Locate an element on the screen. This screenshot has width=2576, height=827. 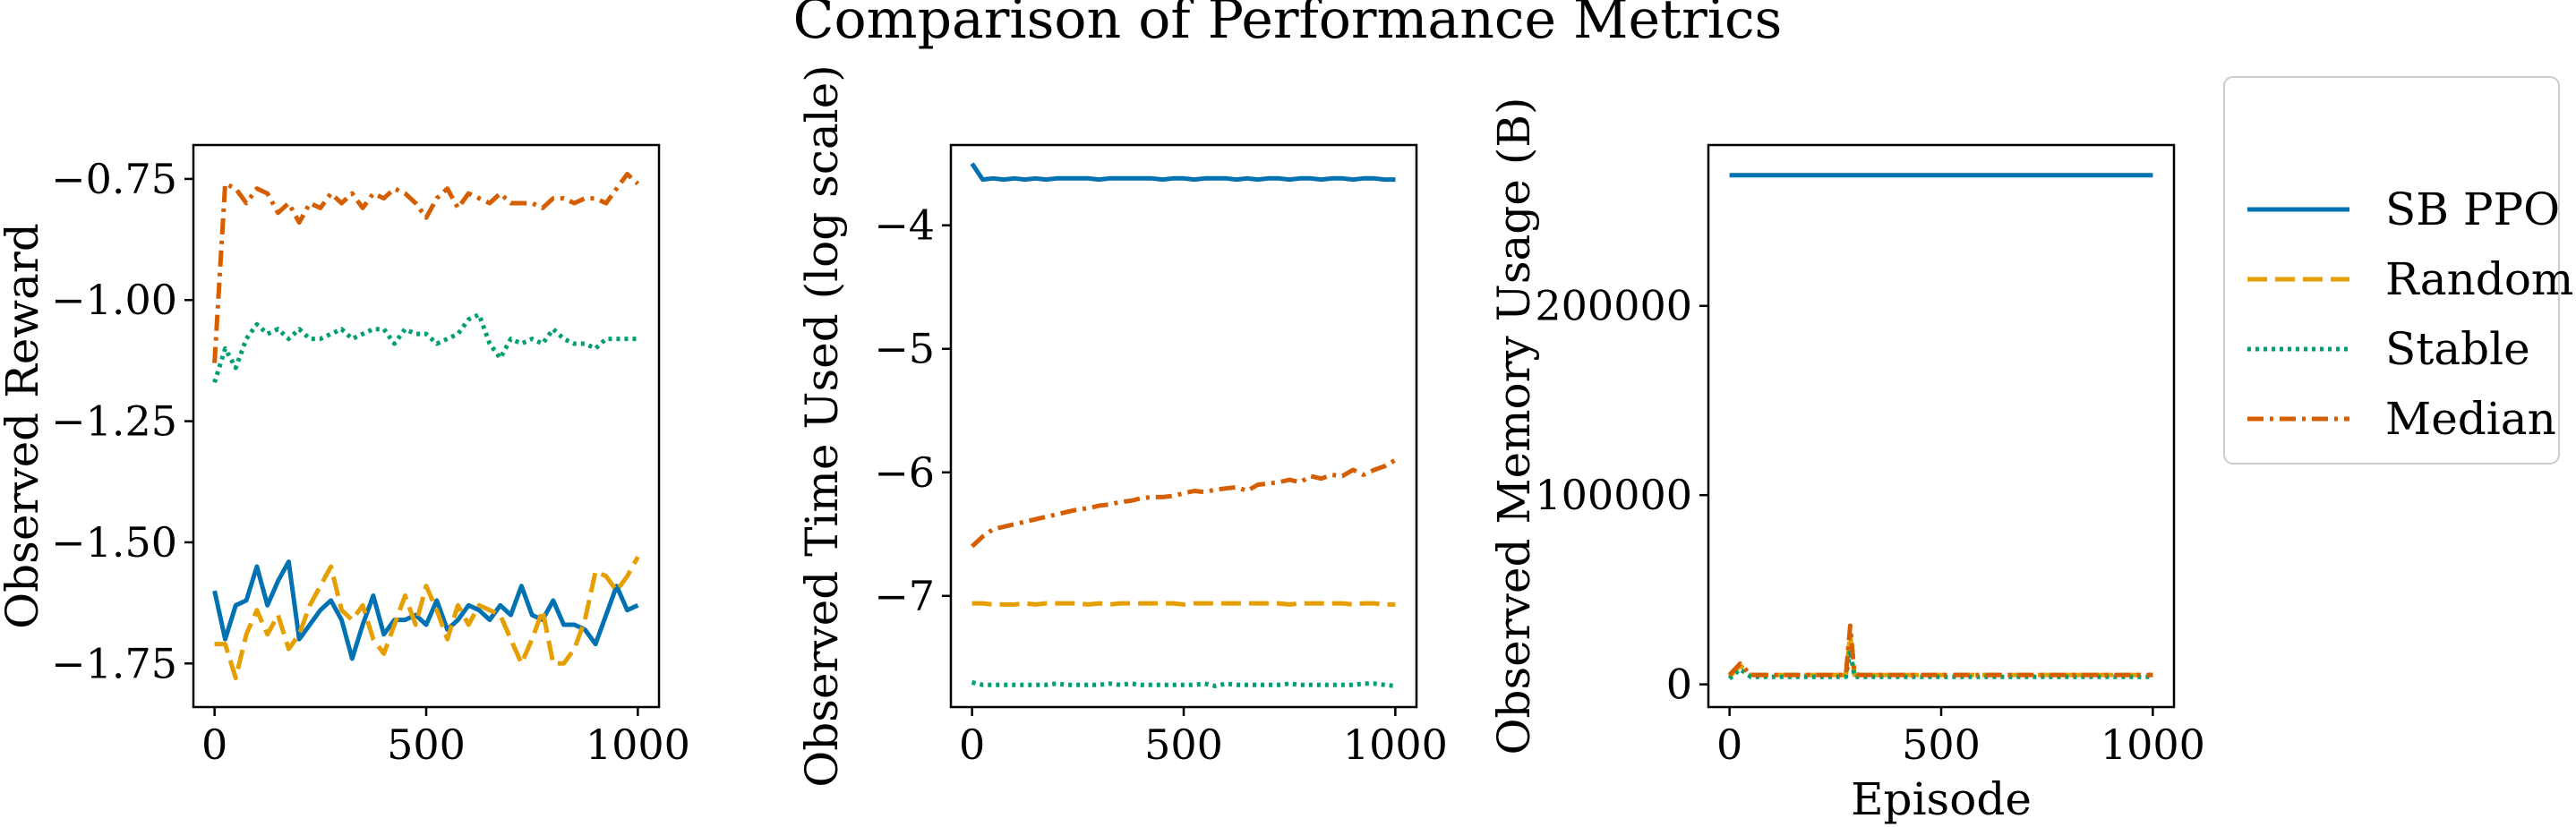
y-axis-label: Observed Reward is located at coordinates (24, 426).